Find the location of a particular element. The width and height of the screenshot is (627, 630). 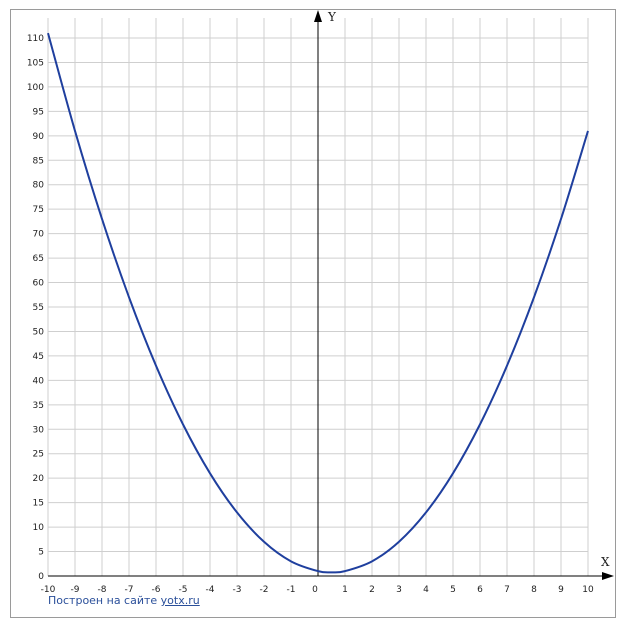

y-tick-label: 85 is located at coordinates (38, 161).